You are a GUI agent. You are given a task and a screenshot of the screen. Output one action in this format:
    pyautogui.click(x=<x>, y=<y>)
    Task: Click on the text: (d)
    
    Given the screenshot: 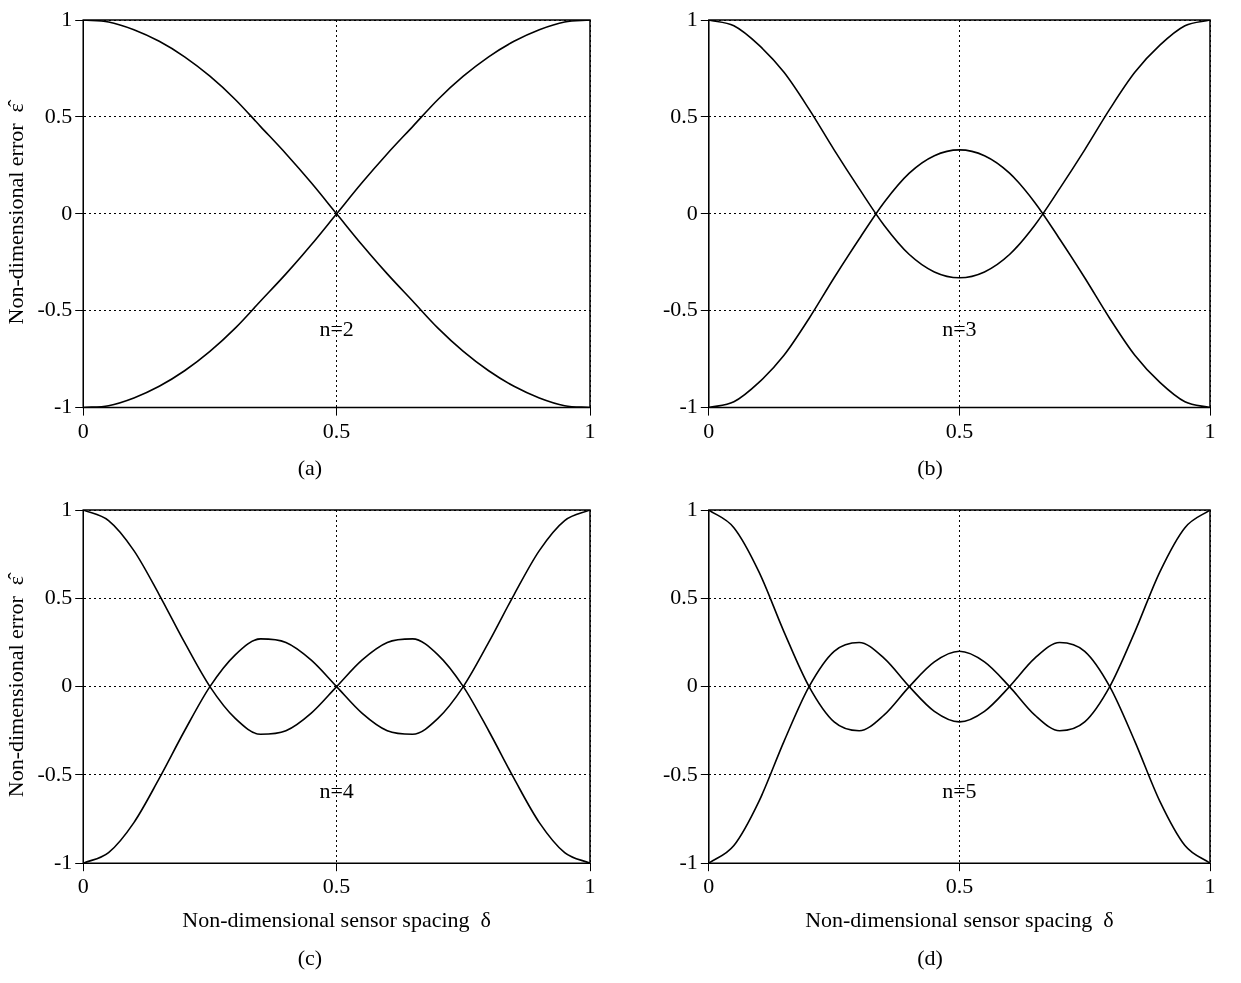 What is the action you would take?
    pyautogui.click(x=930, y=958)
    